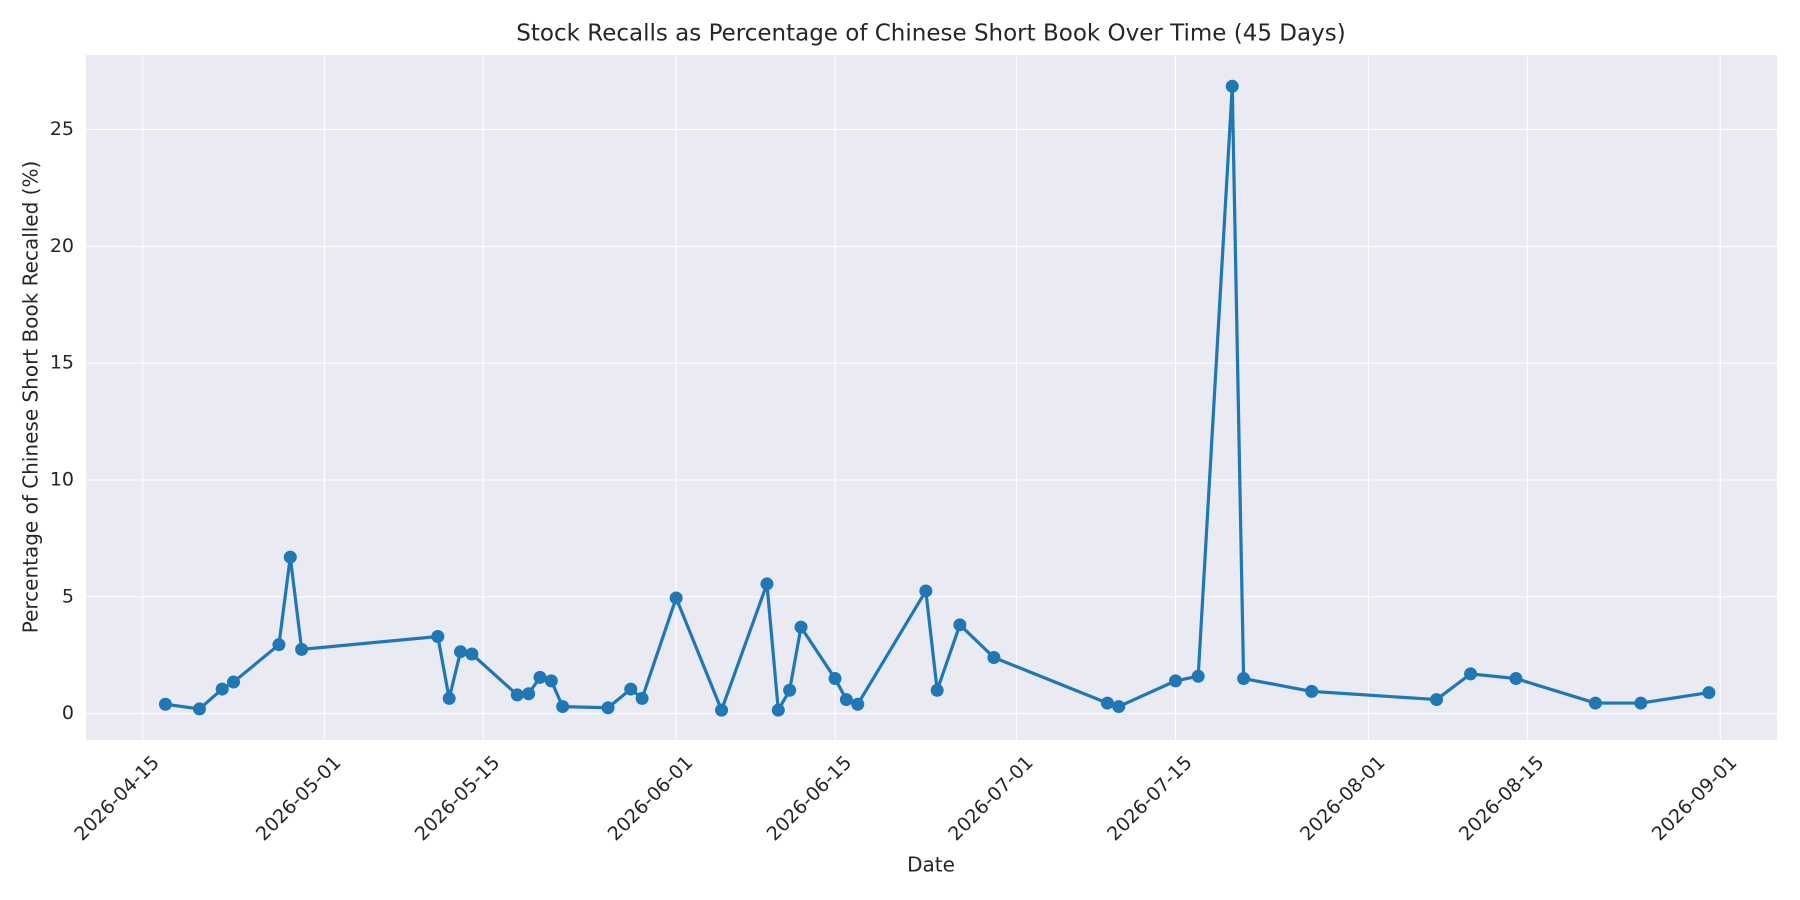 The height and width of the screenshot is (900, 1800). I want to click on y-tick-label: 0, so click(68, 713).